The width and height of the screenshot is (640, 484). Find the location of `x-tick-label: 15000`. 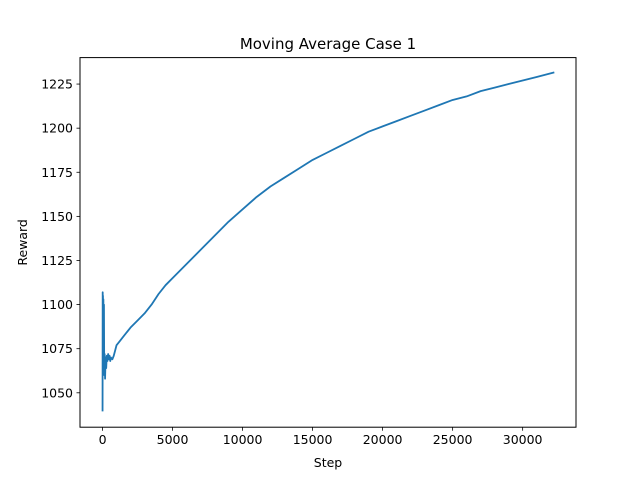

x-tick-label: 15000 is located at coordinates (313, 439).